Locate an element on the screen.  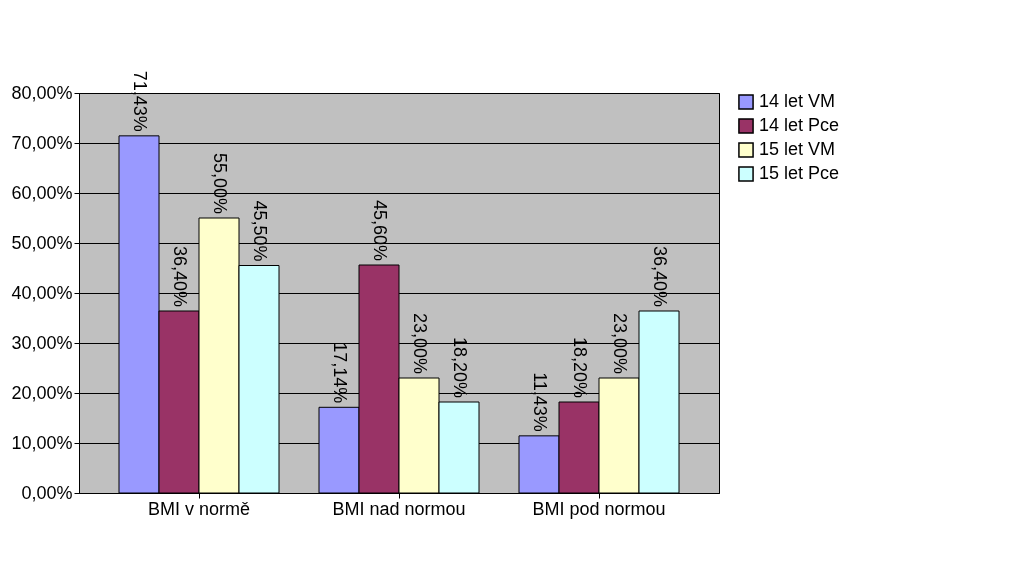
data-label: 17,14% is located at coordinates (340, 373).